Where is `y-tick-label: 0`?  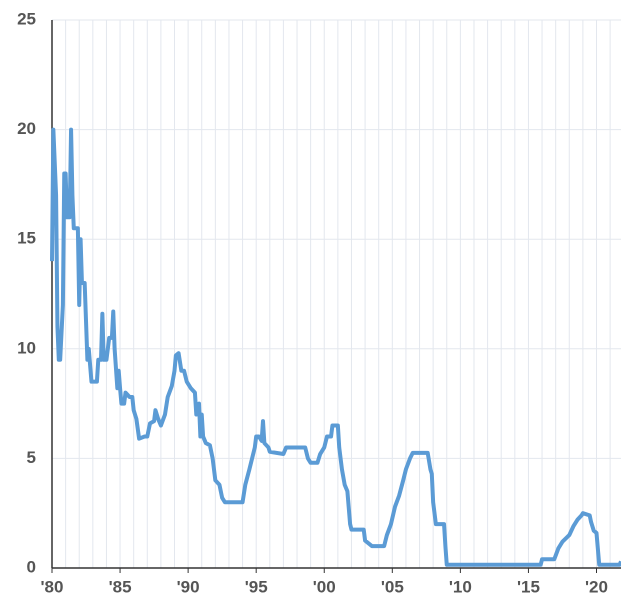
y-tick-label: 0 is located at coordinates (31, 566).